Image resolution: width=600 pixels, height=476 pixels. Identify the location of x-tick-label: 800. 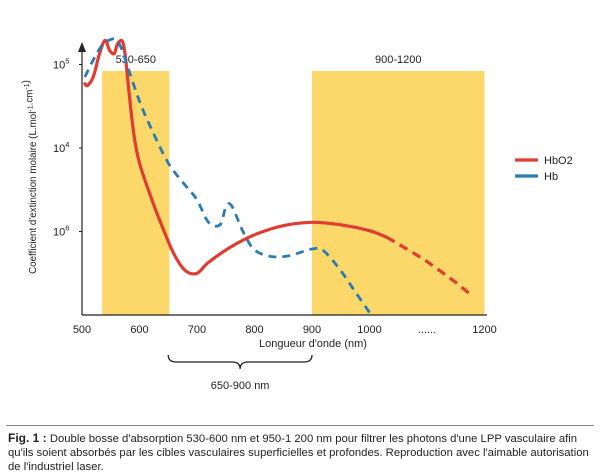
(254, 330).